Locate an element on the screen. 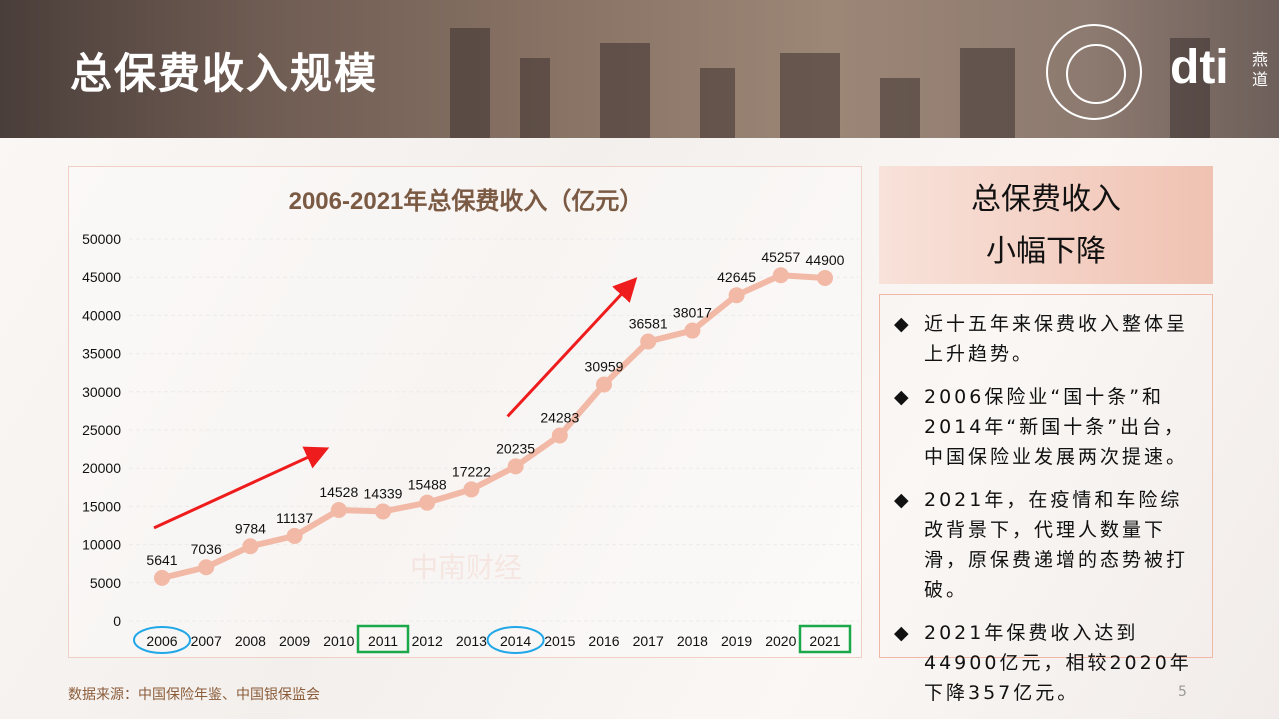 This screenshot has height=719, width=1279. data-label: 45257 is located at coordinates (780, 257).